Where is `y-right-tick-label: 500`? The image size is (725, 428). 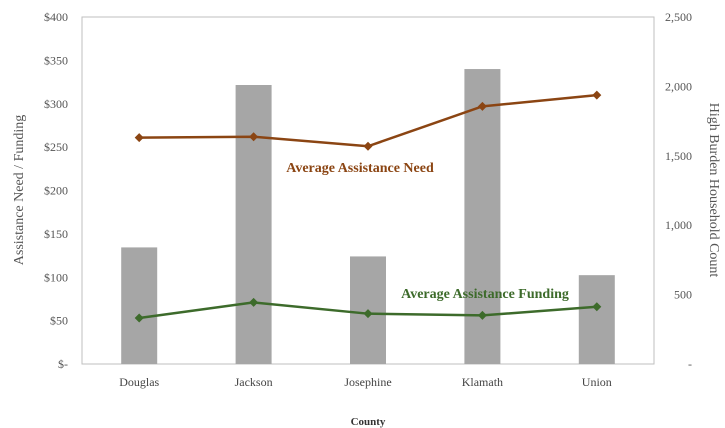 y-right-tick-label: 500 is located at coordinates (683, 295).